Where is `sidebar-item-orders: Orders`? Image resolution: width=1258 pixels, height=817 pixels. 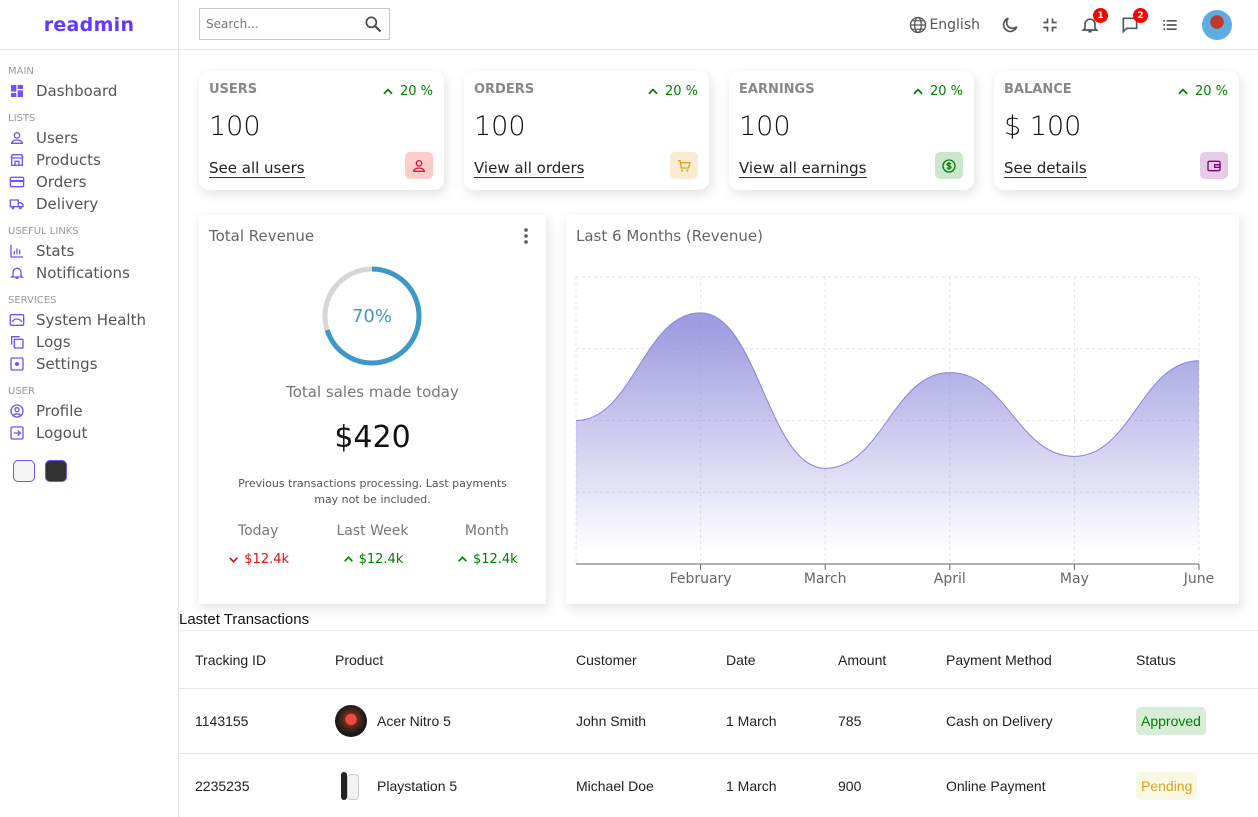
sidebar-item-orders: Orders is located at coordinates (89, 182).